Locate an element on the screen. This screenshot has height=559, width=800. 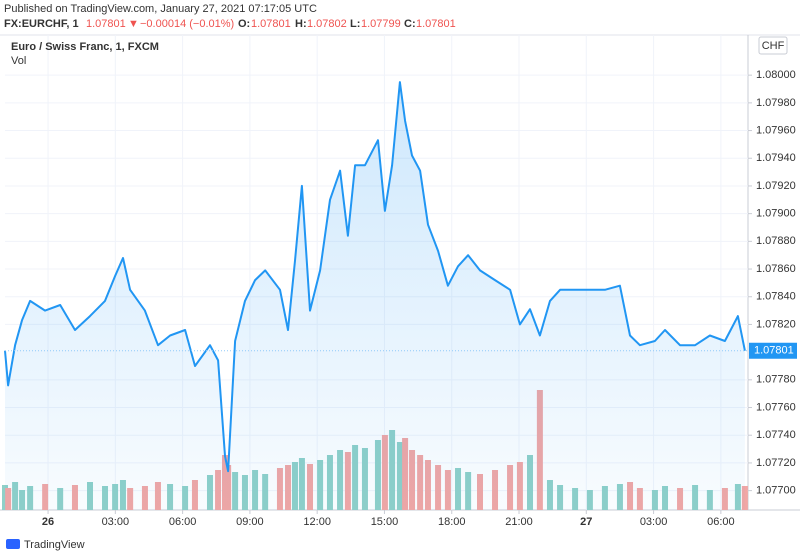
y-tick-label: 1.07700 is located at coordinates (776, 491).